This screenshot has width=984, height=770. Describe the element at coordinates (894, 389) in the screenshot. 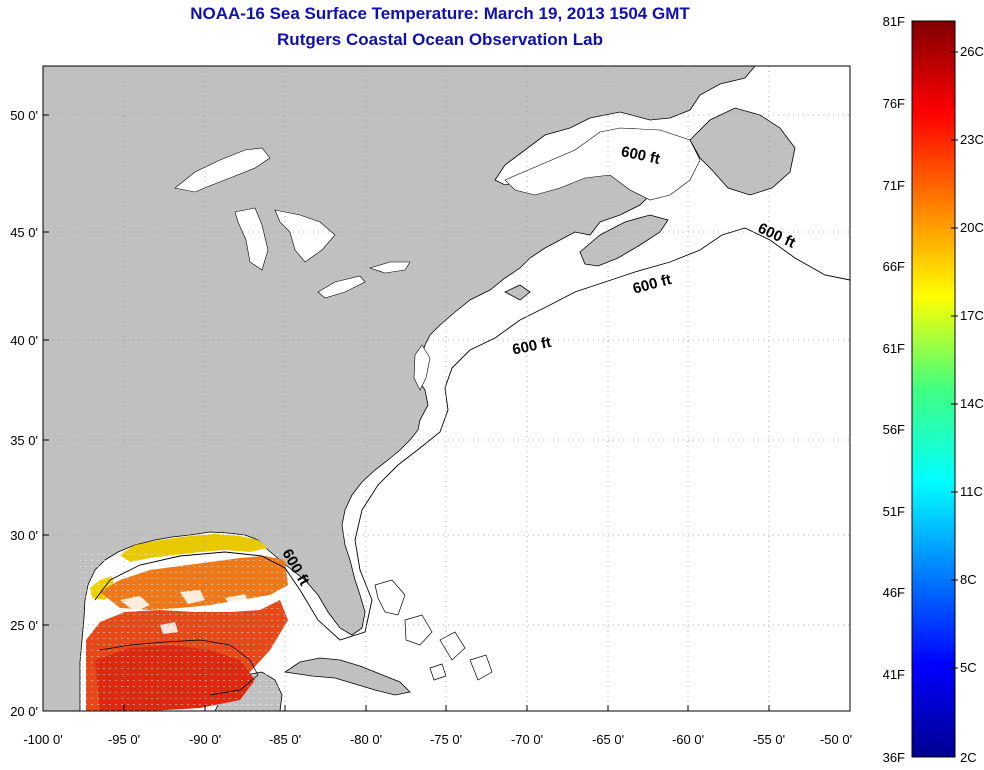

I see `colorbar-fahrenheit-labels: 81F 76F 71F 66F 61F 56F 51F 46F 41F 36F` at that location.